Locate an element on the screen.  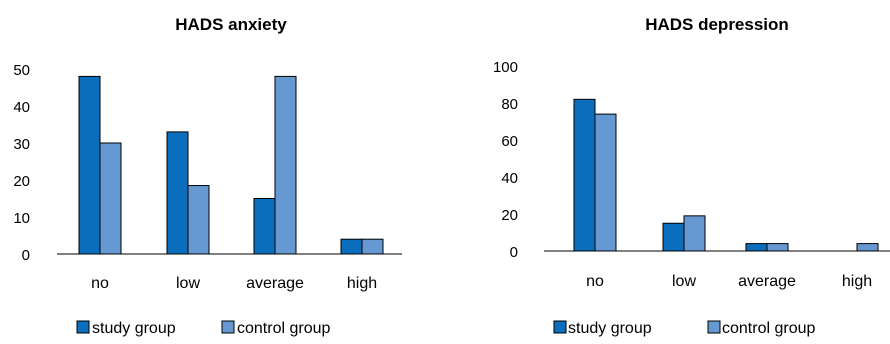
chart-anxiety-ytick: 30 is located at coordinates (21, 144).